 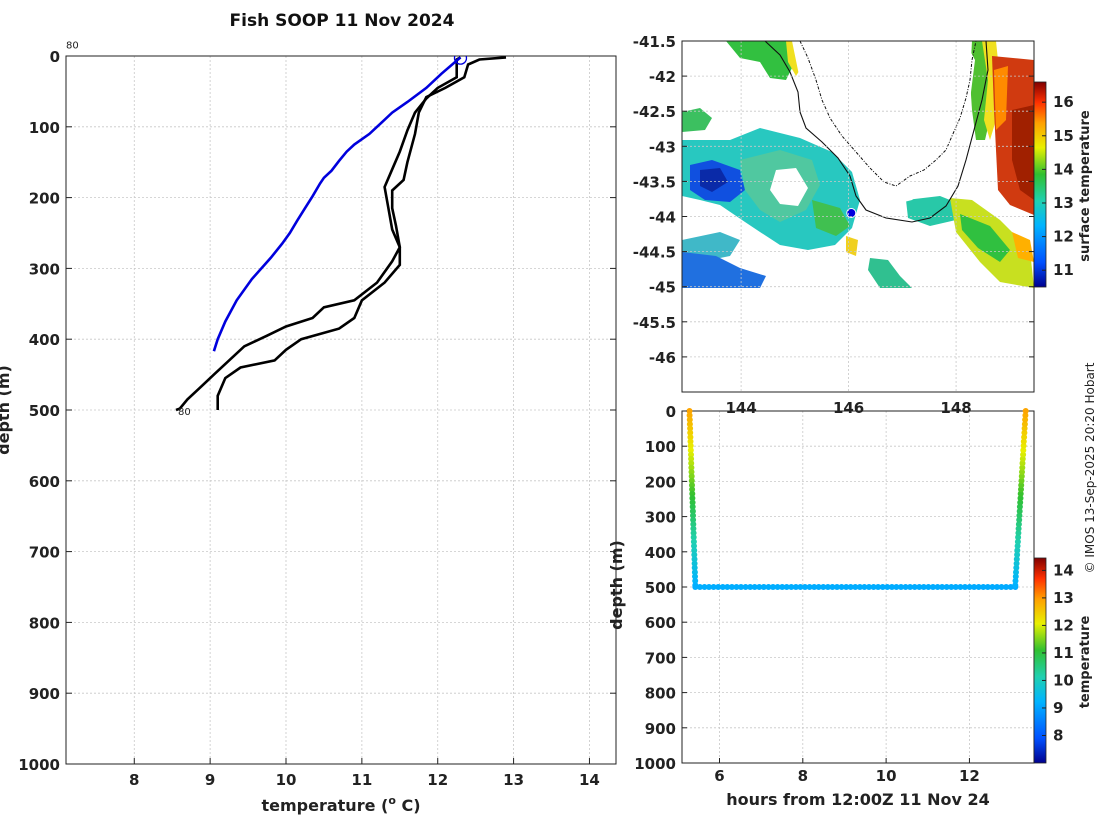 I want to click on profile-y-tick-label: 900, so click(x=44, y=694).